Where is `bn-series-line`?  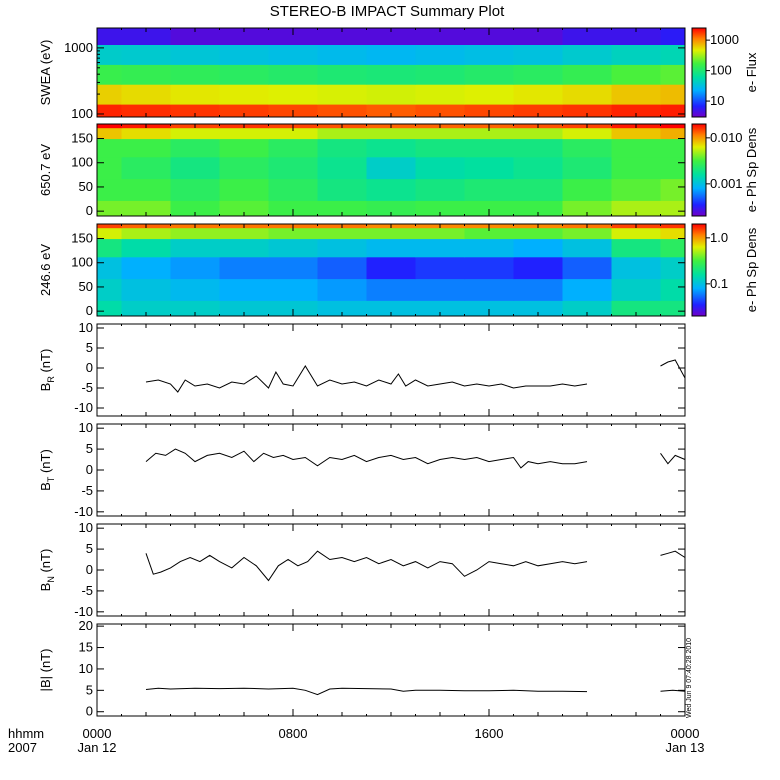
bn-series-line is located at coordinates (673, 554).